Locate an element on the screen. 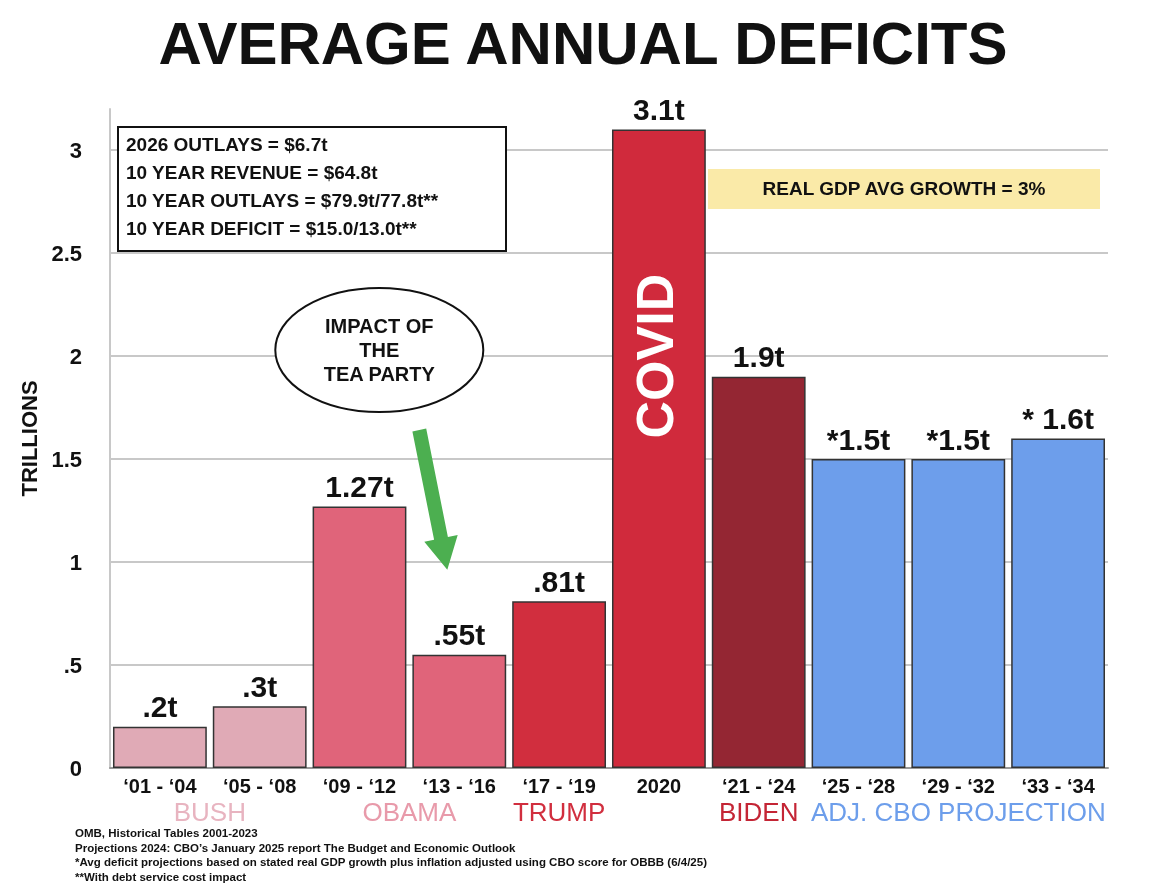 The image size is (1166, 886). x-tick-label: ‘09 - ‘12 is located at coordinates (359, 786).